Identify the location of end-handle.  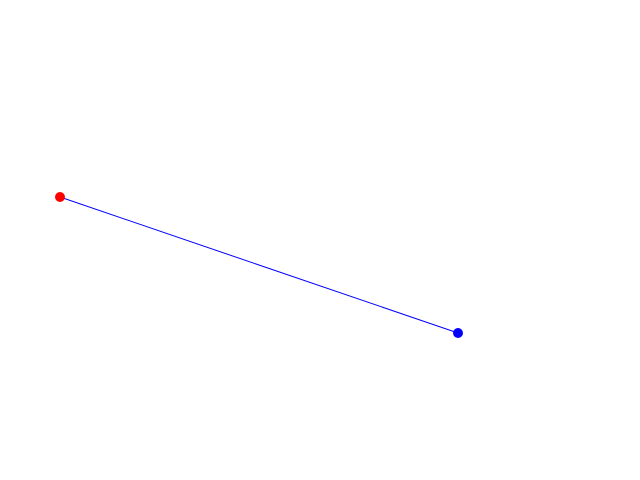
(458, 333).